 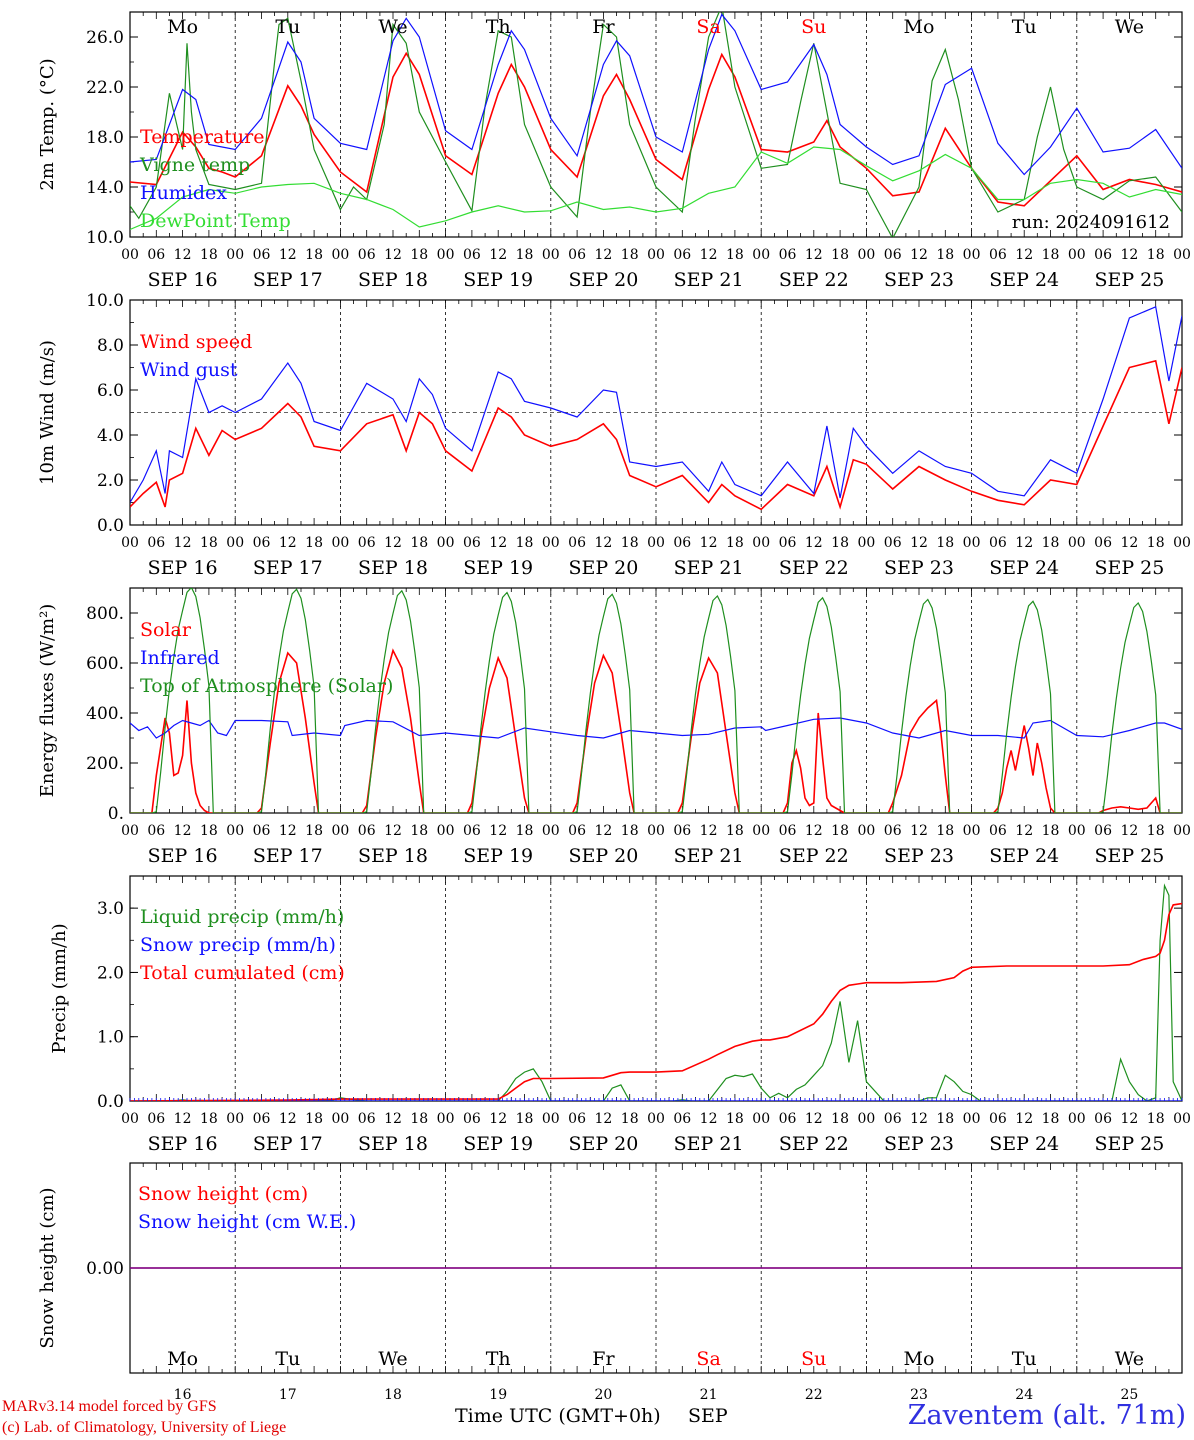 What do you see at coordinates (183, 1144) in the screenshot?
I see `date-label: SEP 16` at bounding box center [183, 1144].